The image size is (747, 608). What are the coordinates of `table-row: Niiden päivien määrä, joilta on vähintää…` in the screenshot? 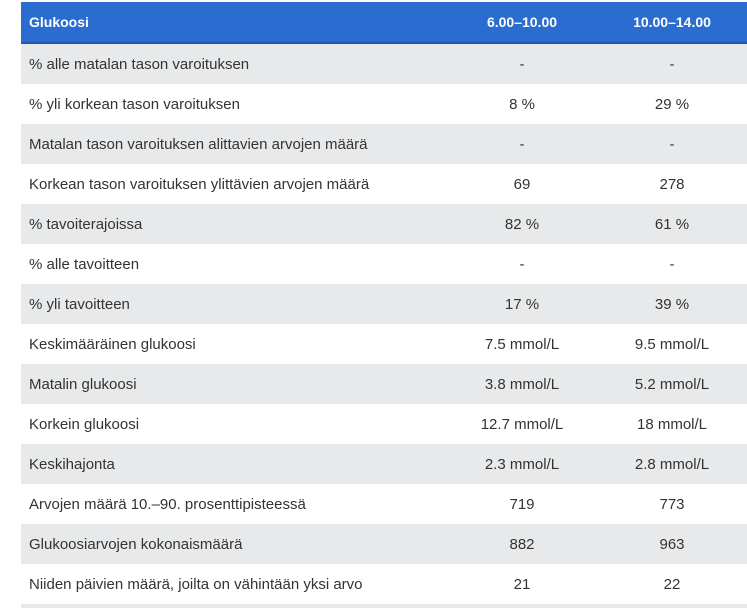 It's located at (384, 584).